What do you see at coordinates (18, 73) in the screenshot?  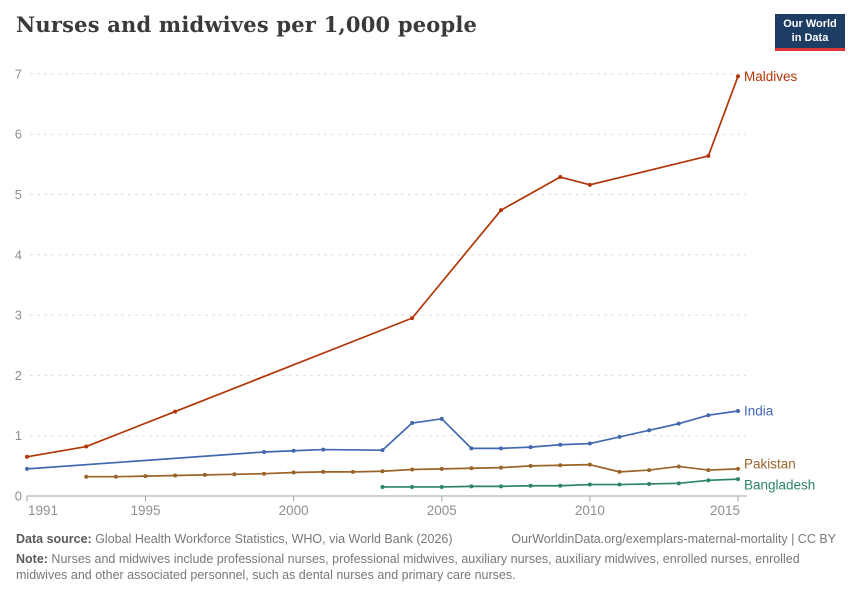 I see `y-axis-tick-label: 7` at bounding box center [18, 73].